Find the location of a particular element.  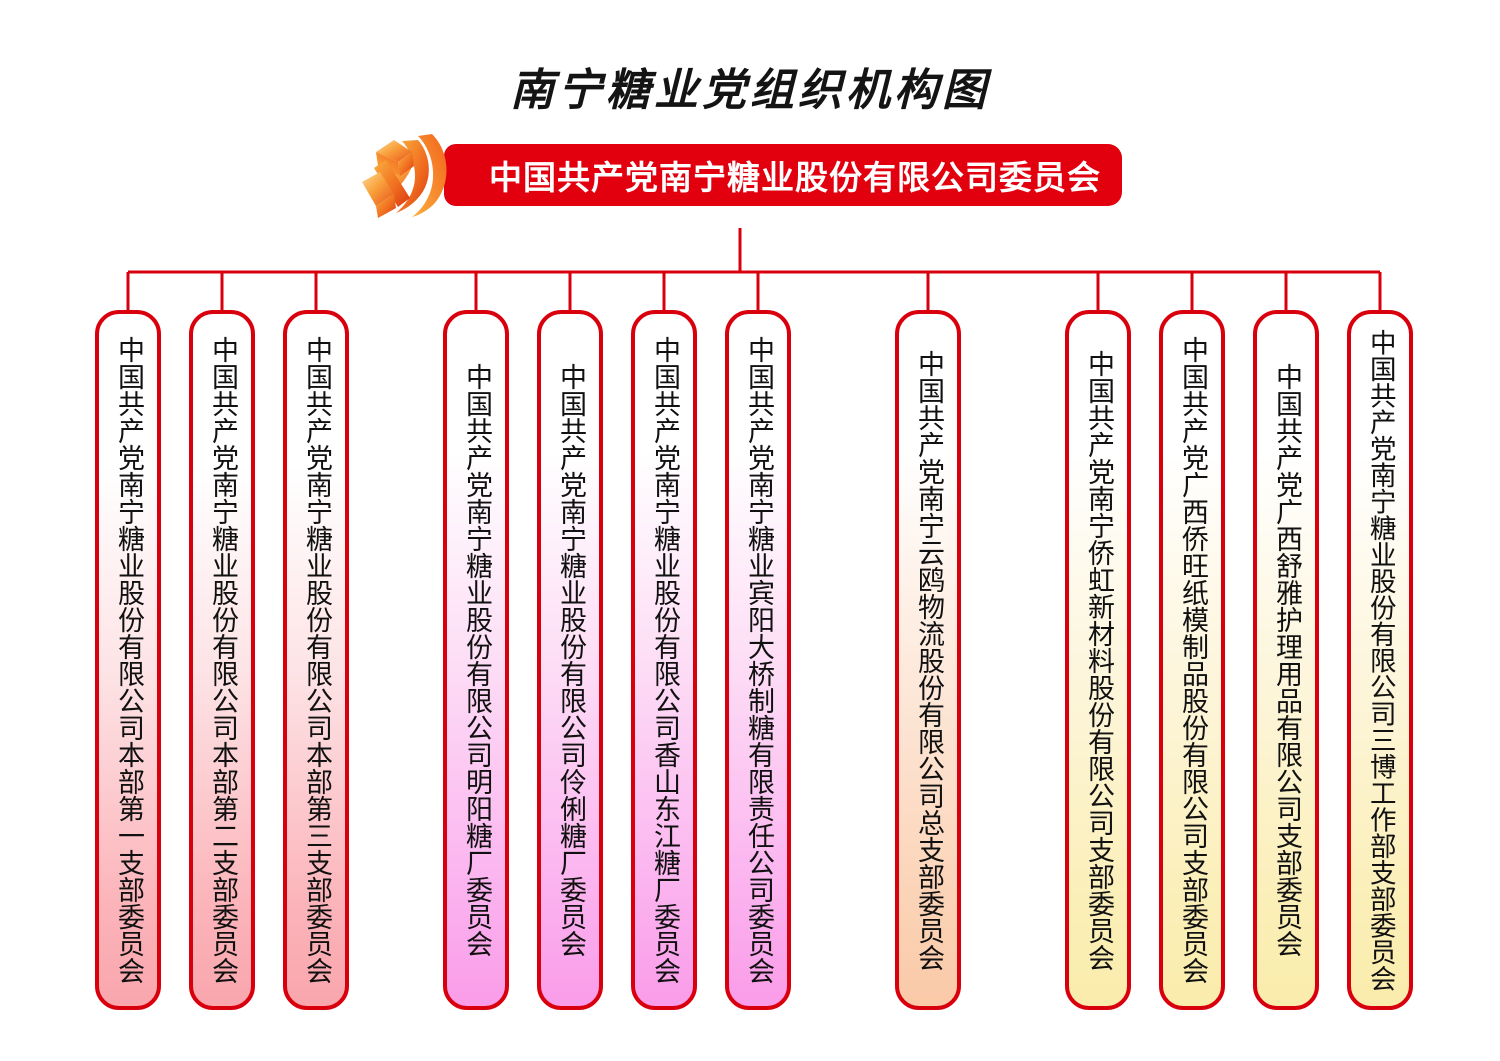

org-node-box: 中国共产党南宁糖业股份有限公司本部第二支部委员会 is located at coordinates (222, 660).